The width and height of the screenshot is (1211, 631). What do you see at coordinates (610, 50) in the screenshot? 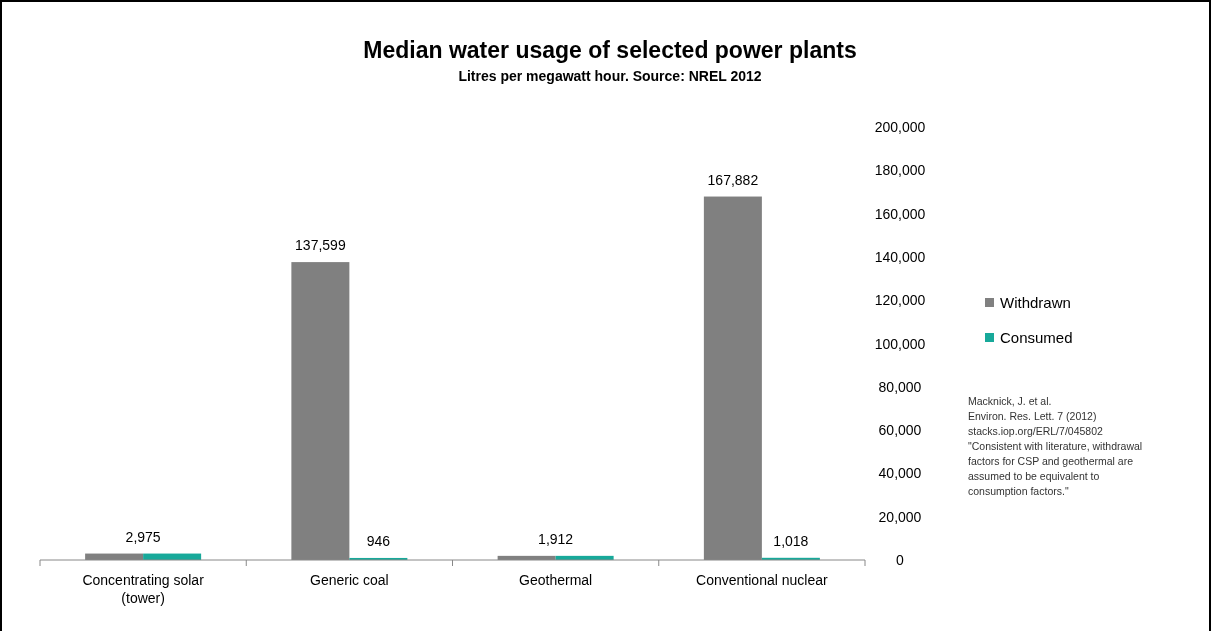
I see `chart-title: Median water usage of selected power plants` at bounding box center [610, 50].